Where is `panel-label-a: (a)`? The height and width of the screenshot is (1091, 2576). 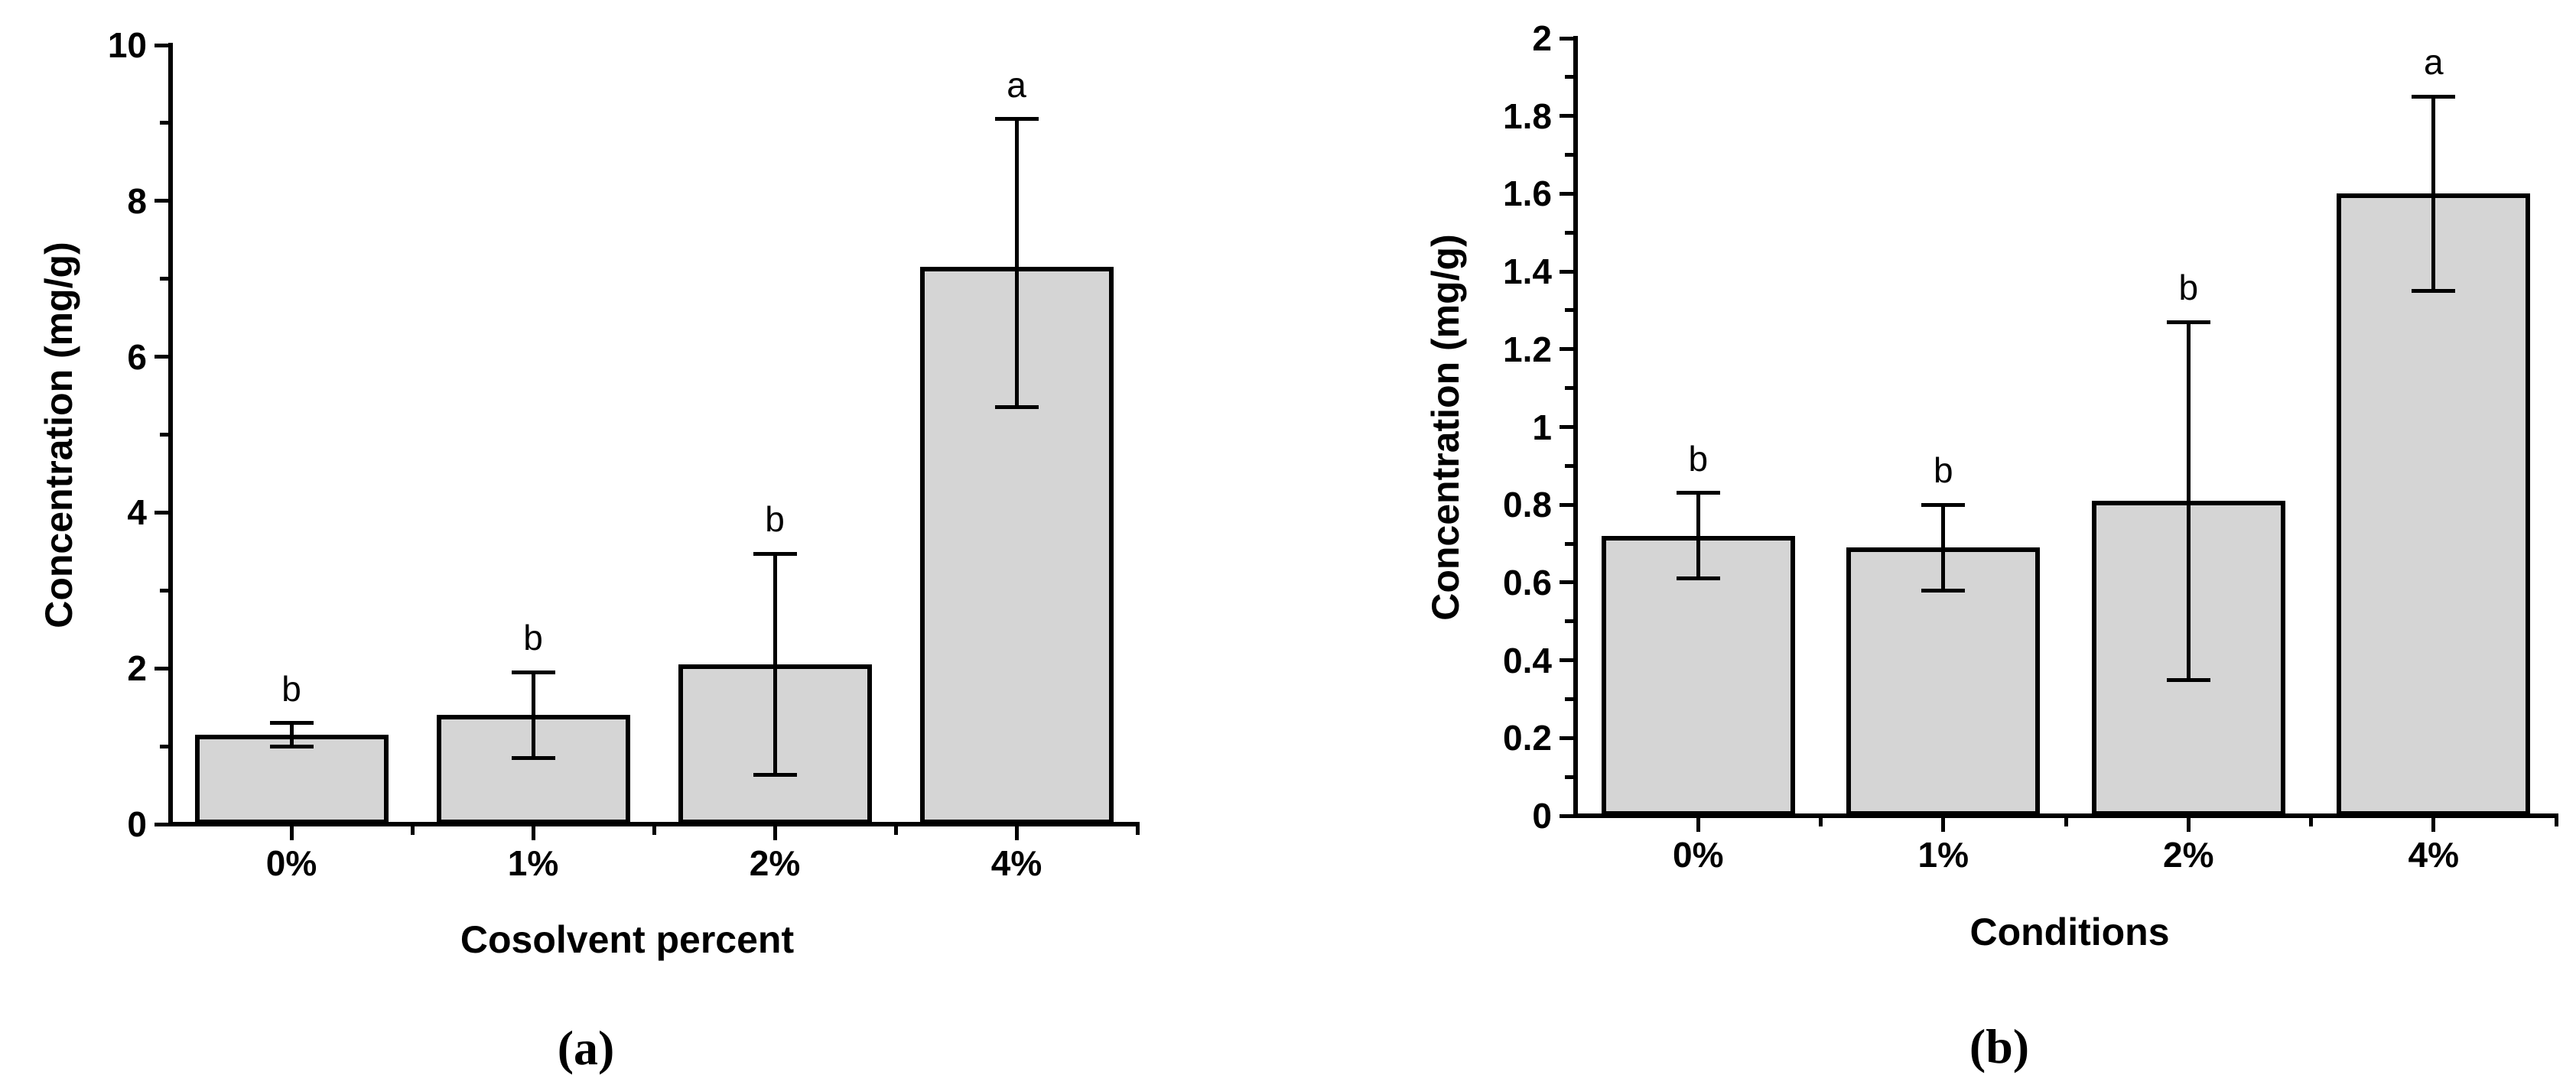
panel-label-a: (a) is located at coordinates (586, 1048).